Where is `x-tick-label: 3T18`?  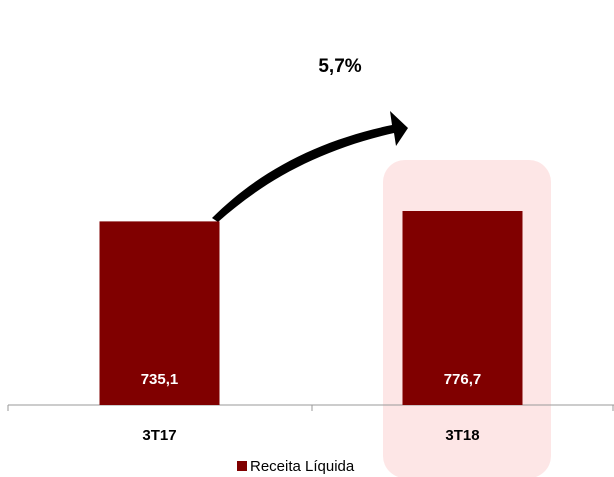
x-tick-label: 3T18 is located at coordinates (462, 435).